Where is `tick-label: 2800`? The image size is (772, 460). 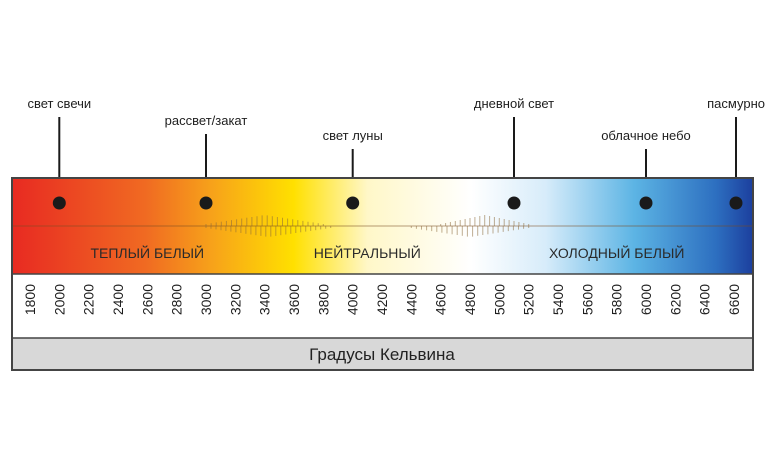
tick-label: 2800 is located at coordinates (177, 299).